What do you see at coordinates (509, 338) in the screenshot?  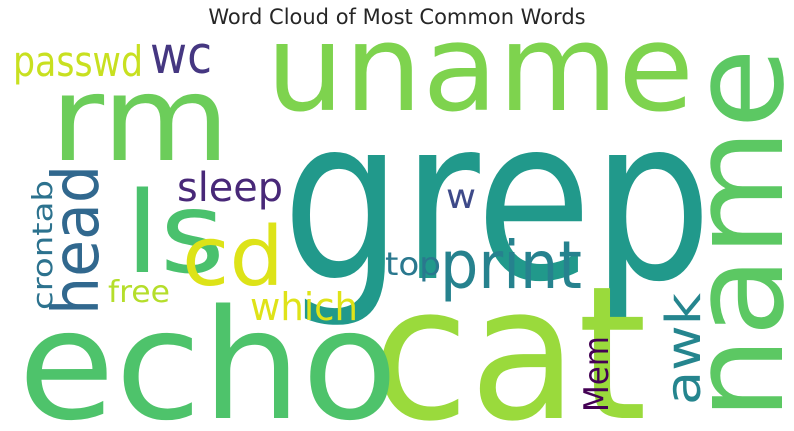 I see `word-cat: cat` at bounding box center [509, 338].